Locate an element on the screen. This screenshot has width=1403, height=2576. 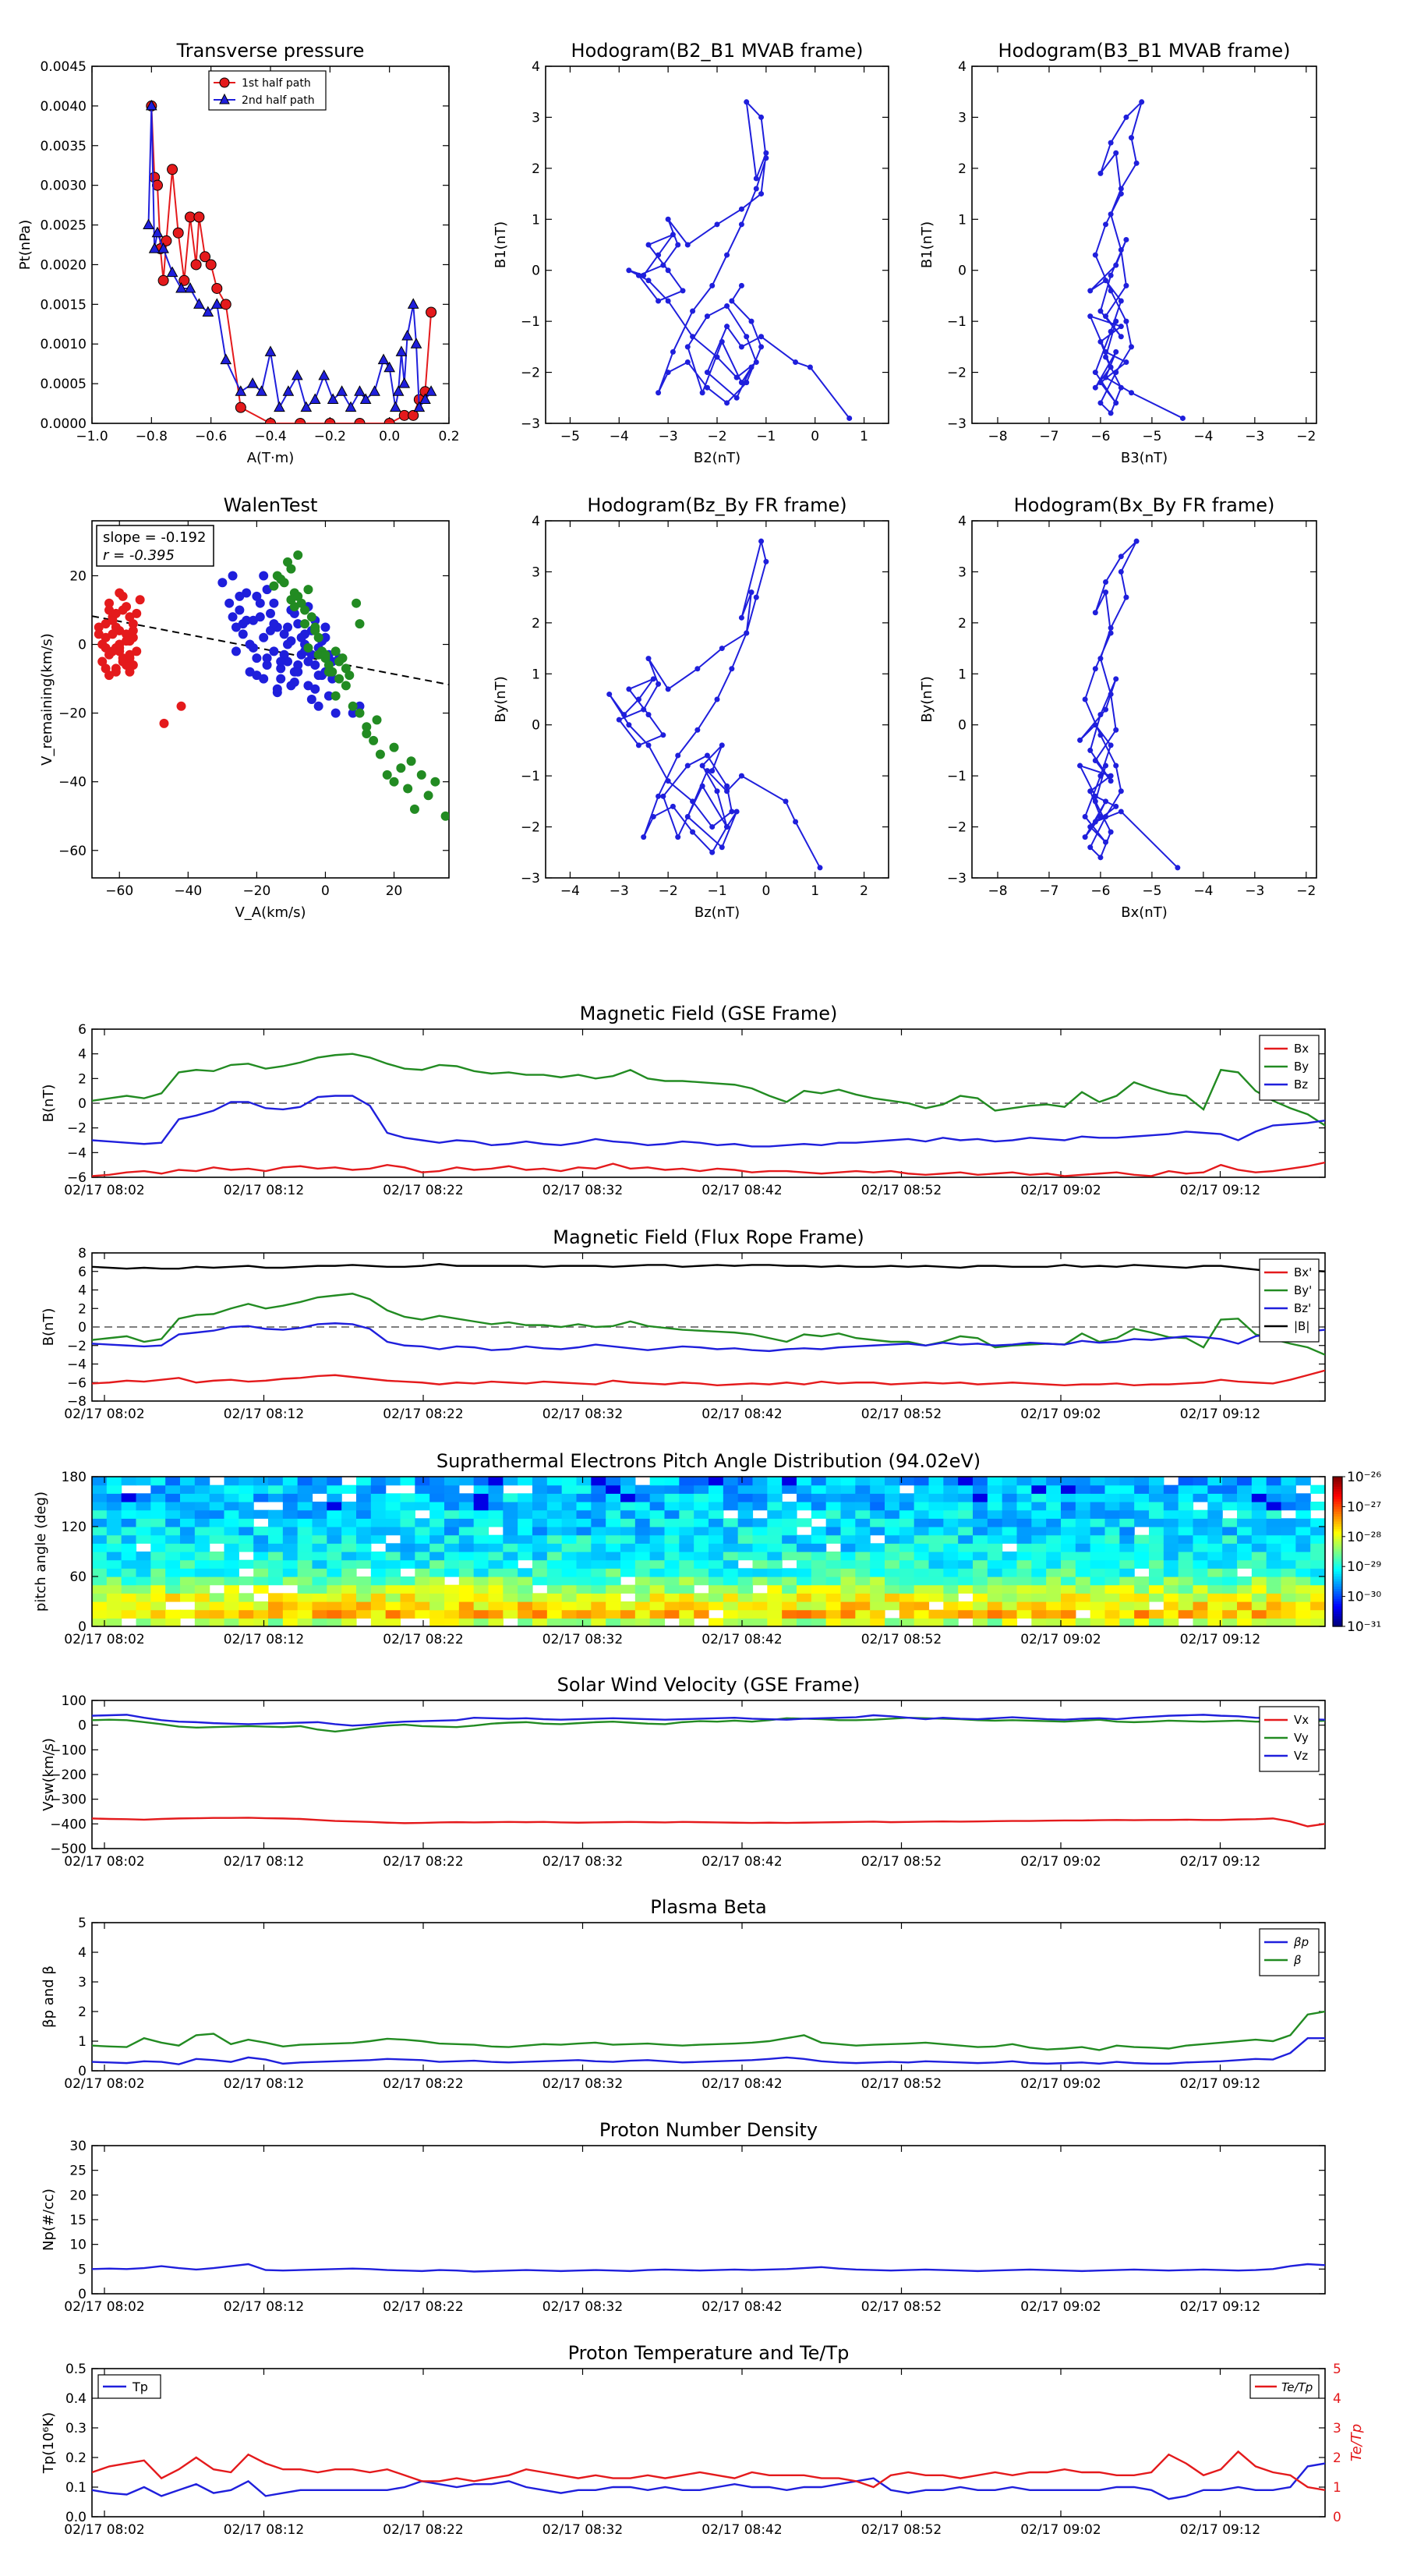
legend-label: Te/Tp is located at coordinates (1297, 2387).